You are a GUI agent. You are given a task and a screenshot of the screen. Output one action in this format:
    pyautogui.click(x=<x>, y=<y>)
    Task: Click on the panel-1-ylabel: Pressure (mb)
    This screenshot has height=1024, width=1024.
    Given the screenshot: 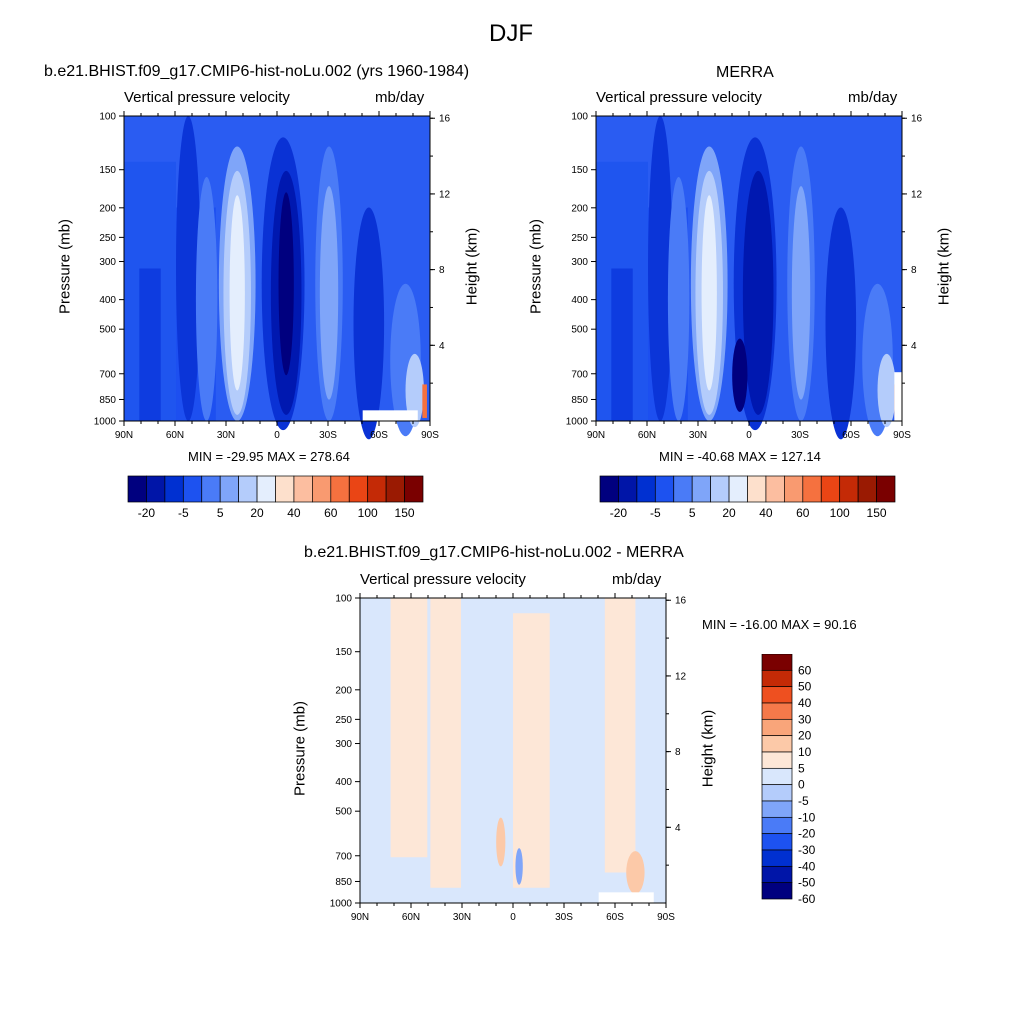 What is the action you would take?
    pyautogui.click(x=65, y=266)
    